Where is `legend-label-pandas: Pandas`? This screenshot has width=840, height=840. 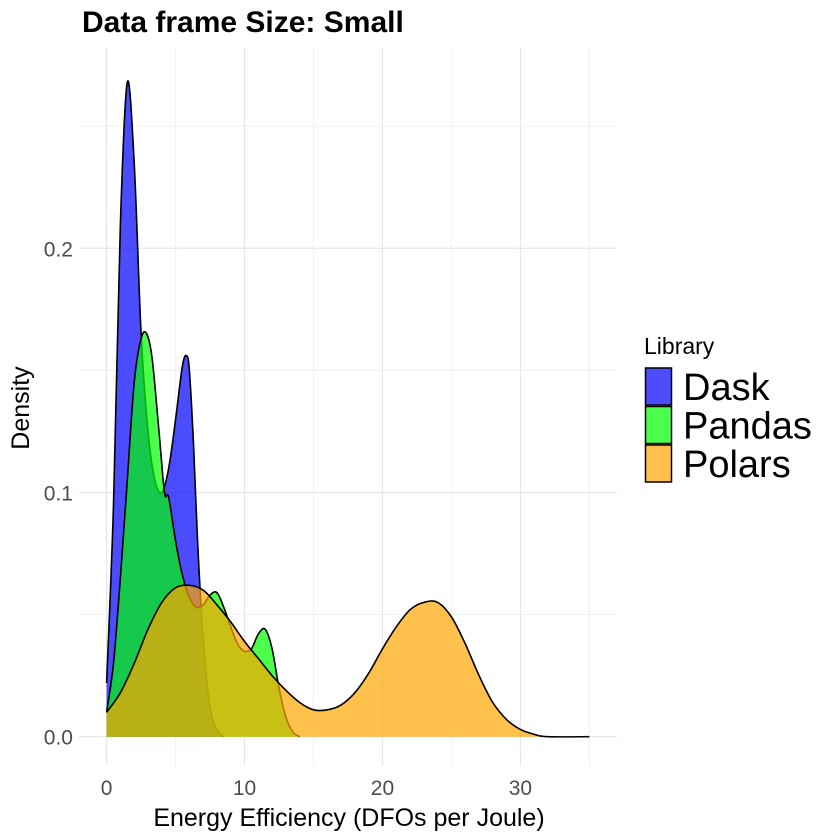 legend-label-pandas: Pandas is located at coordinates (747, 427).